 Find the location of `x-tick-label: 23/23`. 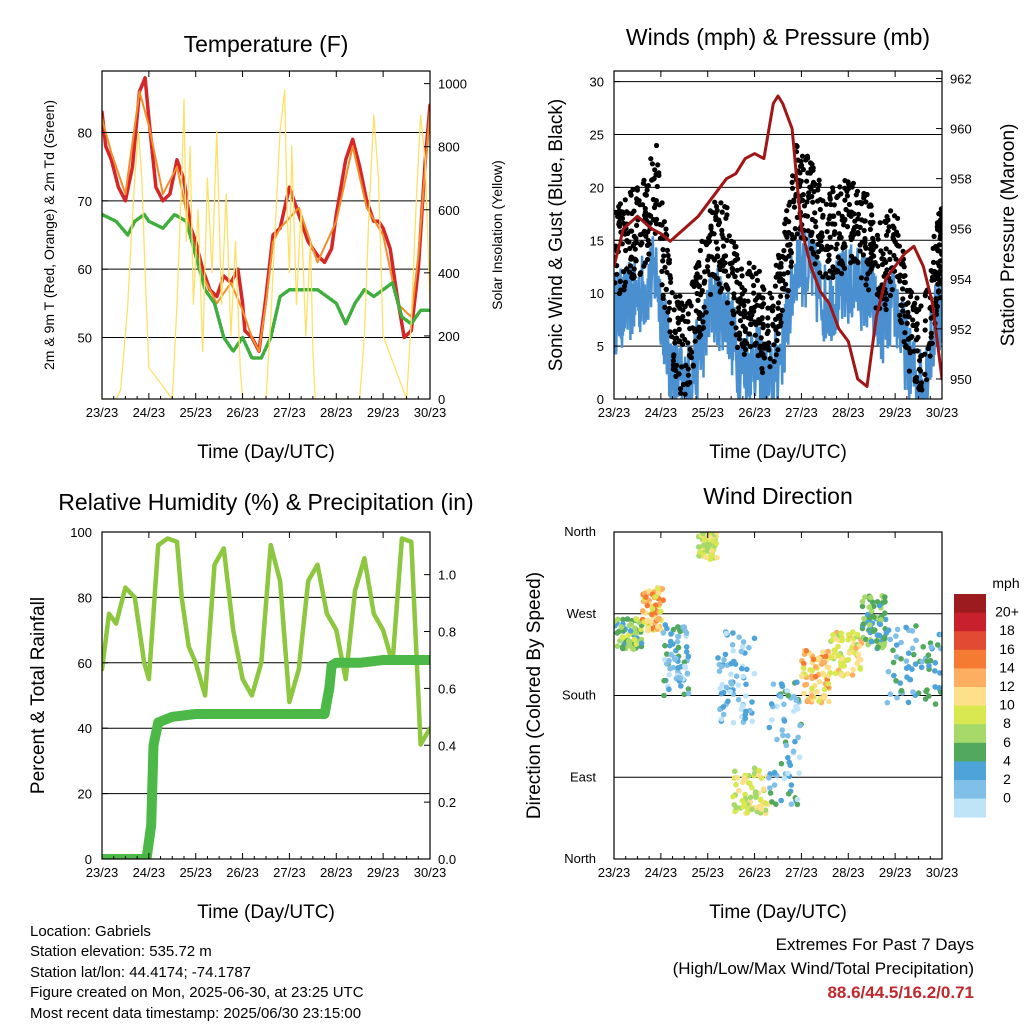

x-tick-label: 23/23 is located at coordinates (102, 412).